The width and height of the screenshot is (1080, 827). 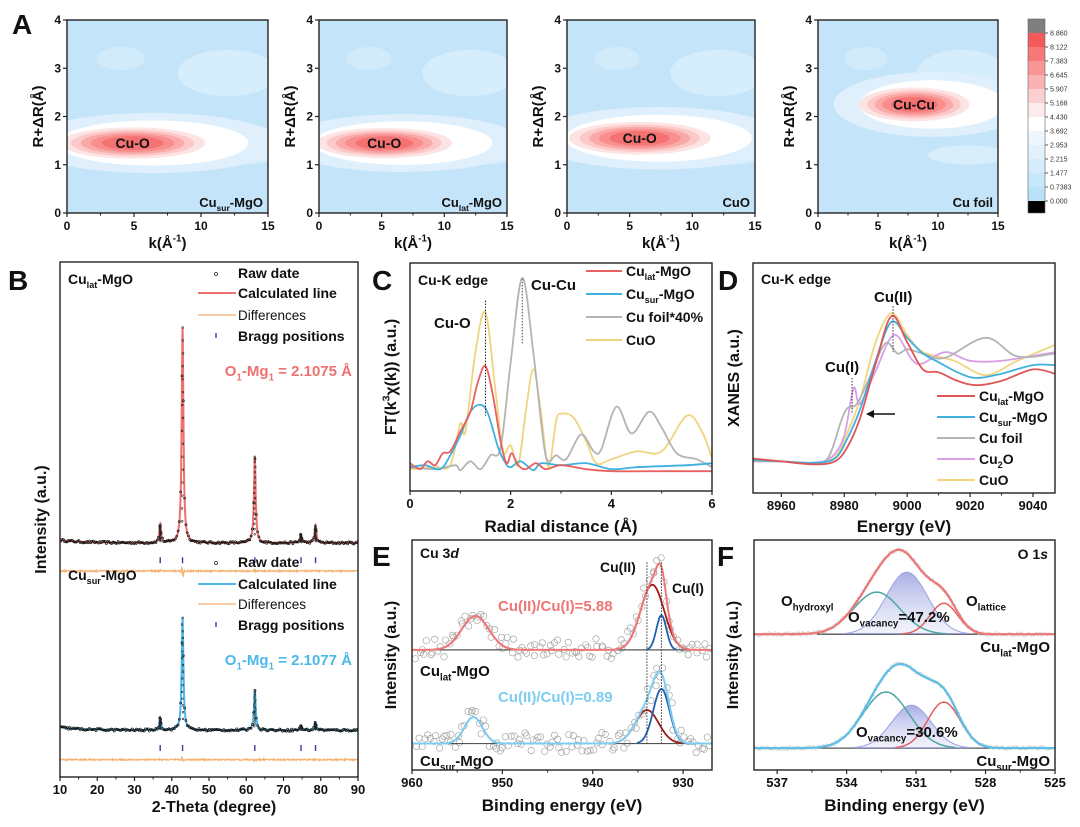 I want to click on panel-letter-f: F, so click(x=725, y=556).